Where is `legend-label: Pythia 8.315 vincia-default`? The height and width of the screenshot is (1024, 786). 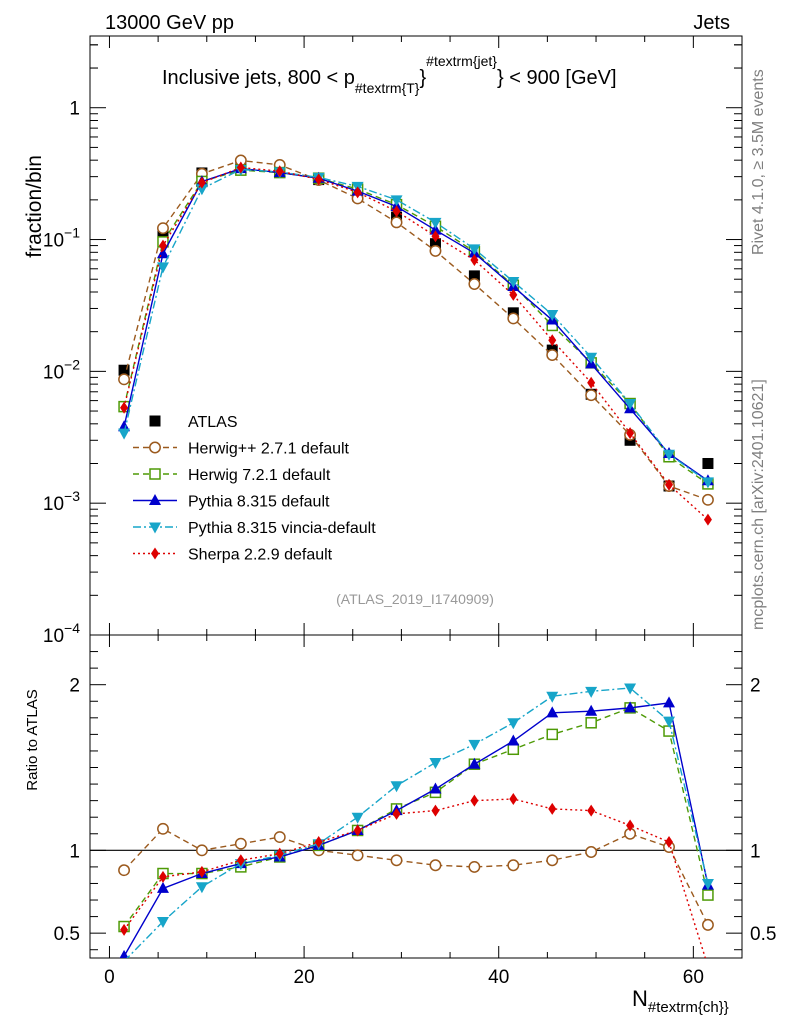 legend-label: Pythia 8.315 vincia-default is located at coordinates (282, 528).